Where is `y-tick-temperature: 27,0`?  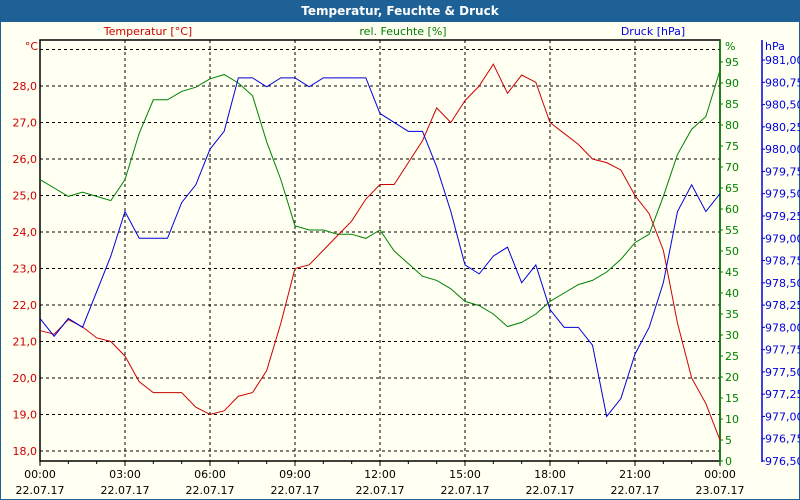 y-tick-temperature: 27,0 is located at coordinates (25, 123).